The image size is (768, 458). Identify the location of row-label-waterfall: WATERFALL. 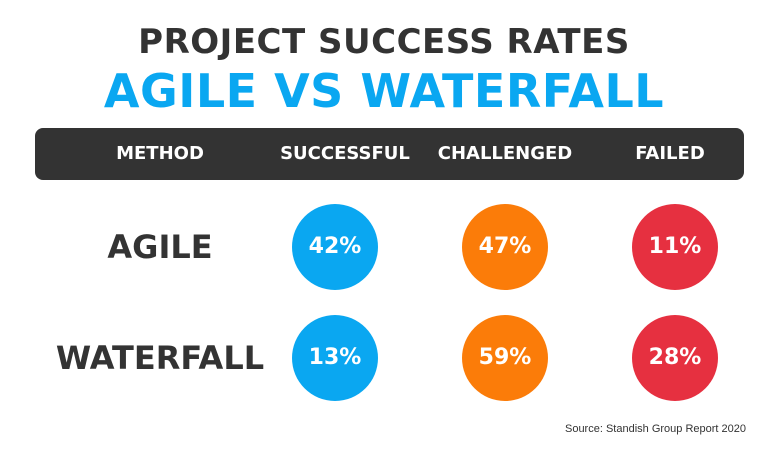
(160, 358).